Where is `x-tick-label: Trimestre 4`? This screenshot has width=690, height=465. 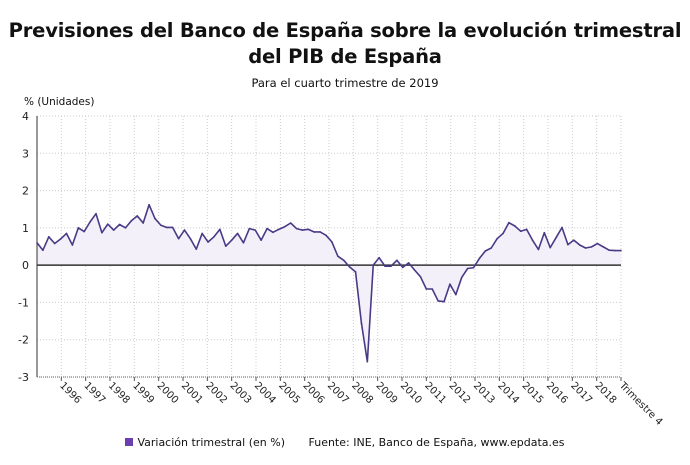
x-tick-label: Trimestre 4 is located at coordinates (640, 404).